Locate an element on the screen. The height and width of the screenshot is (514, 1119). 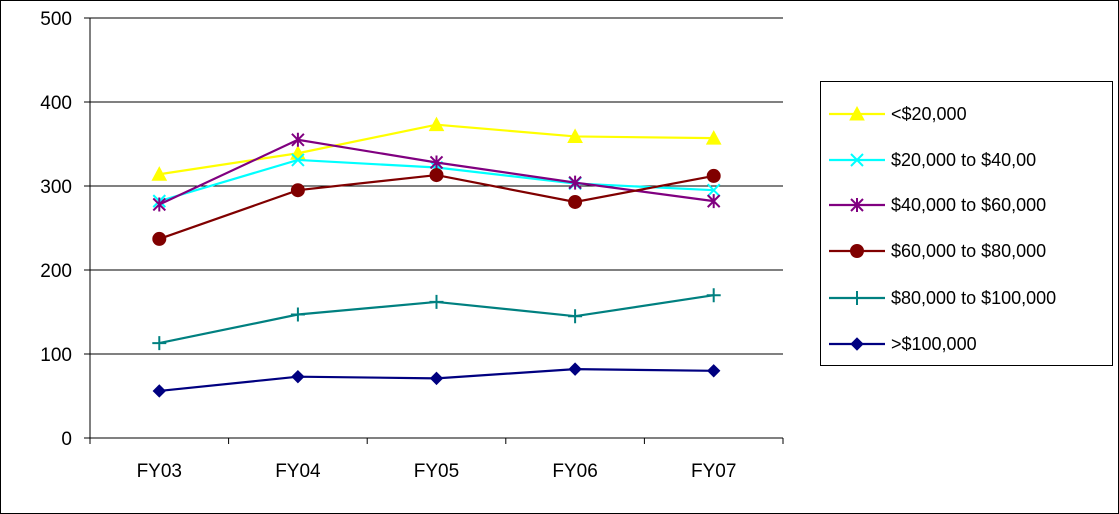
y-tick-label-100: 100 is located at coordinates (56, 355).